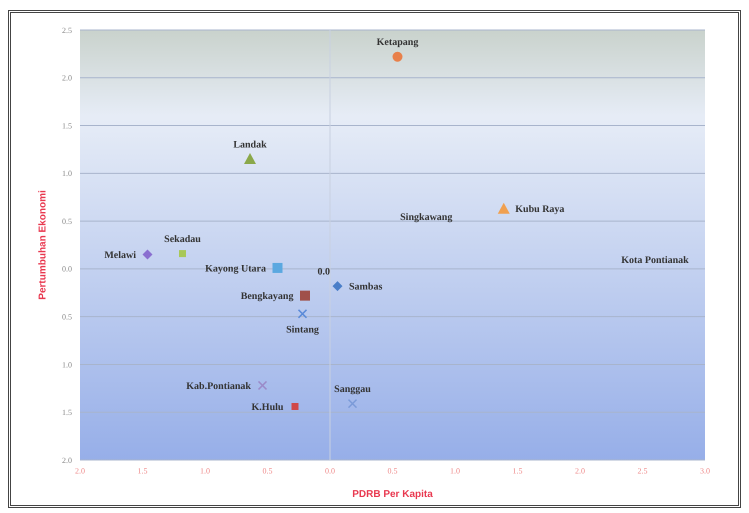  I want to click on series-label: K.Hulu, so click(268, 408).